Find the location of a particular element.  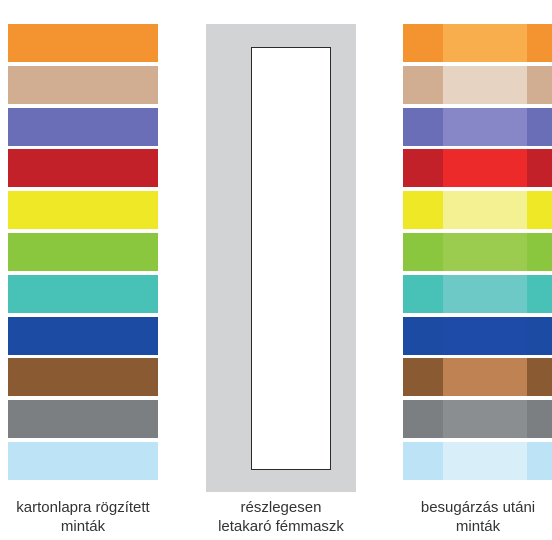

irradiated-swatch-yellow is located at coordinates (477, 210).